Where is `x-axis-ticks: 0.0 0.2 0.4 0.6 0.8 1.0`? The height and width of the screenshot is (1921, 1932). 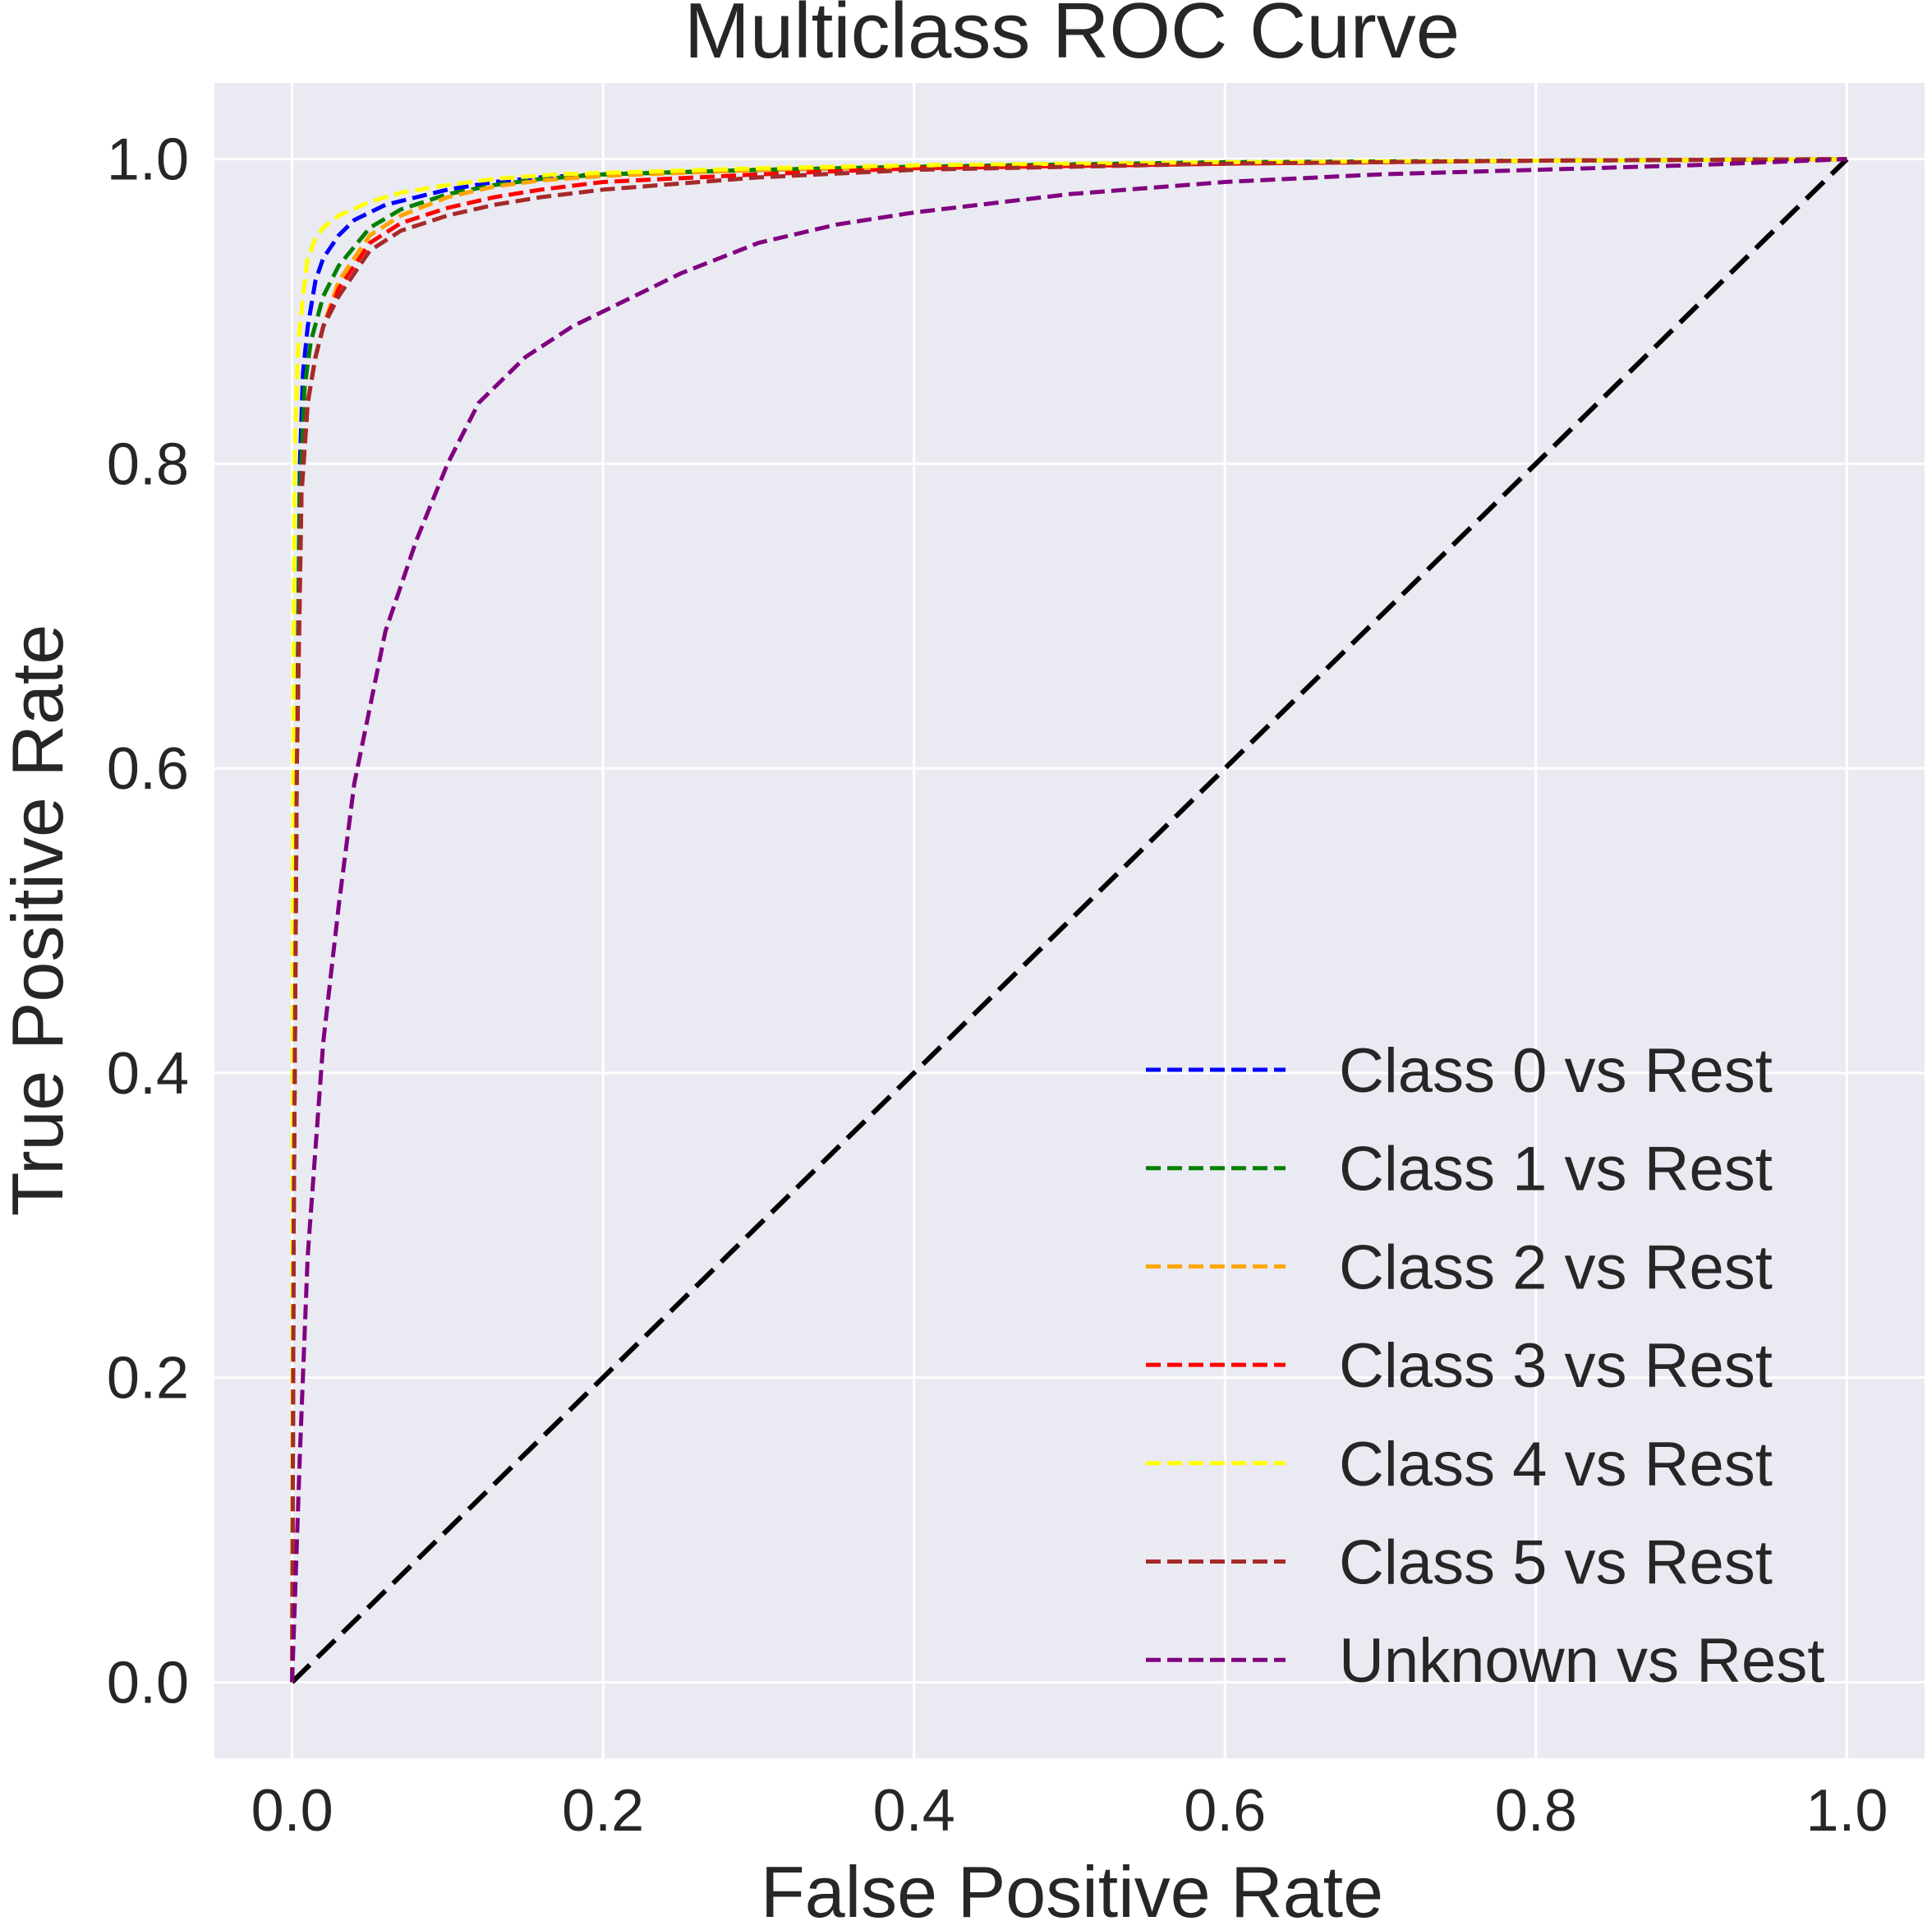
x-axis-ticks: 0.0 0.2 0.4 0.6 0.8 1.0 is located at coordinates (1069, 1811).